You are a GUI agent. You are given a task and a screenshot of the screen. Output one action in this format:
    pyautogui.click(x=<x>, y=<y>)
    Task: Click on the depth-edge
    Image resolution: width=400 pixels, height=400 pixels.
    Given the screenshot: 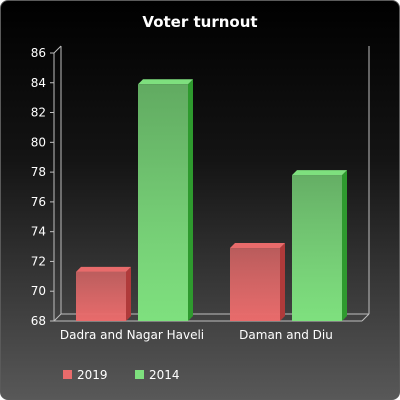 What is the action you would take?
    pyautogui.click(x=57, y=49)
    